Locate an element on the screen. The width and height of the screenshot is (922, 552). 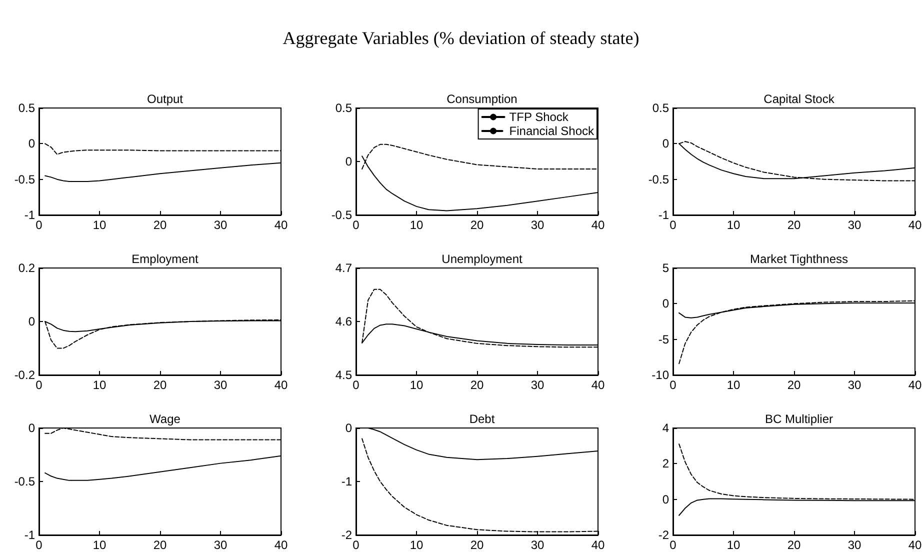
y-tick-label: 5 is located at coordinates (666, 268).